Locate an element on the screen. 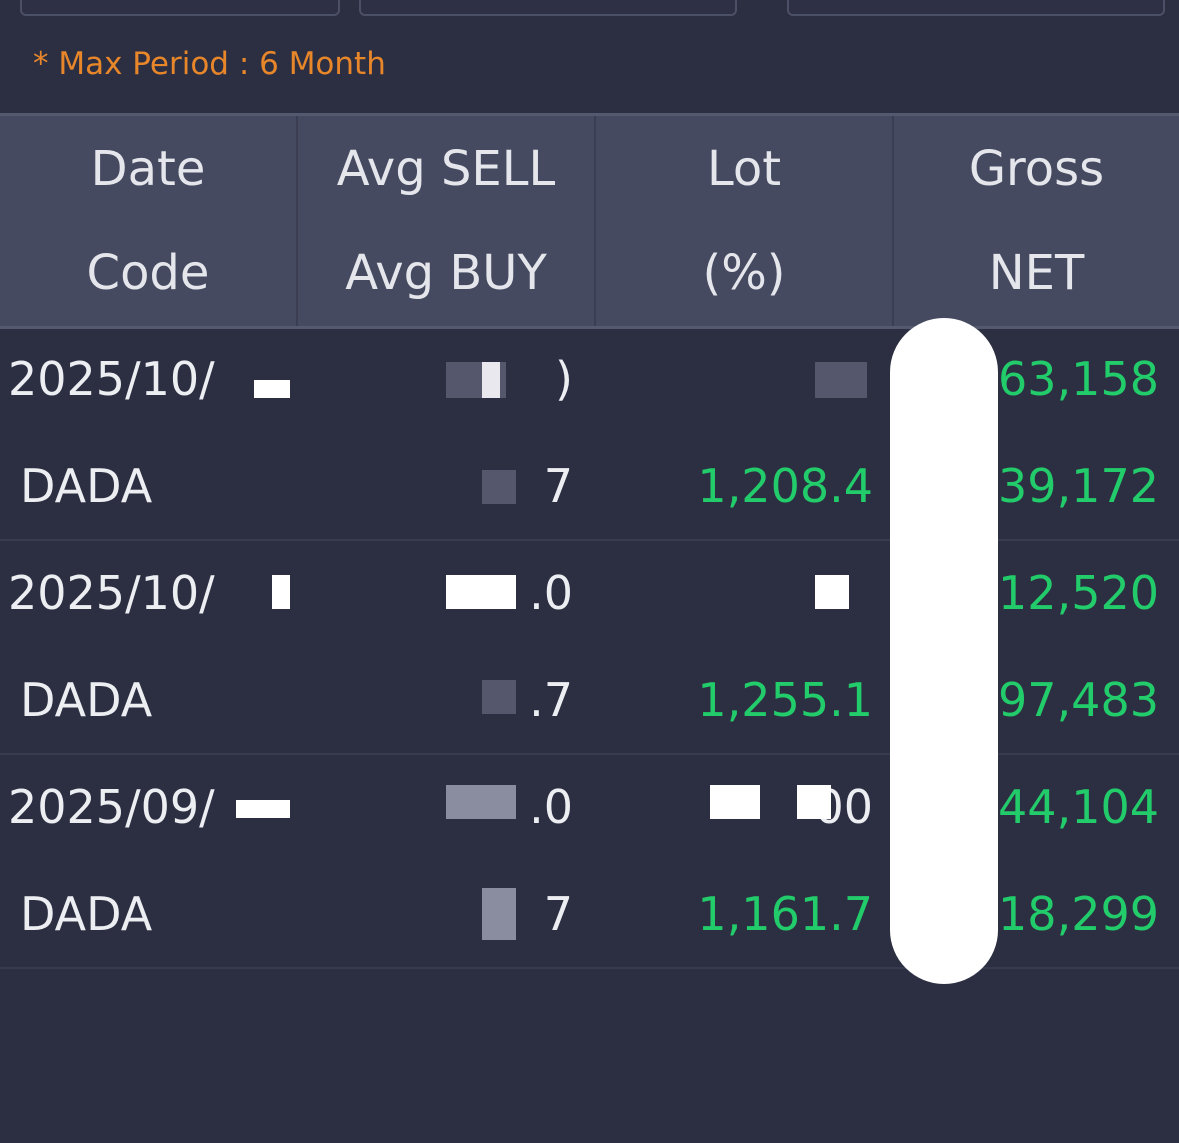 This screenshot has width=1179, height=1143. net-cell: 118,299 is located at coordinates (1063, 914).